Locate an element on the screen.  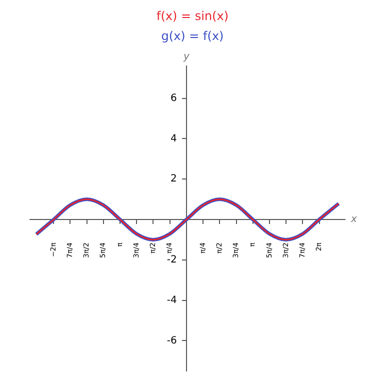
y-tick-label: 2 is located at coordinates (178, 179).